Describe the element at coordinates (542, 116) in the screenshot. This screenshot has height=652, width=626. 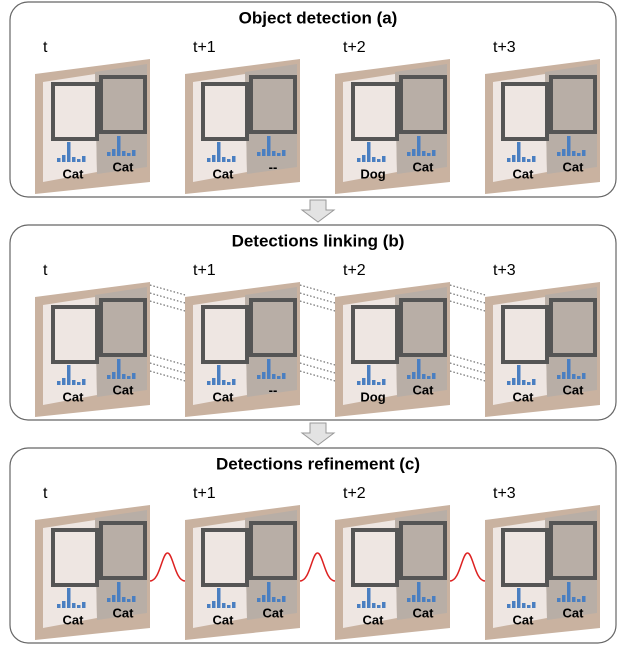
I see `frame: t+3 Cat Cat` at that location.